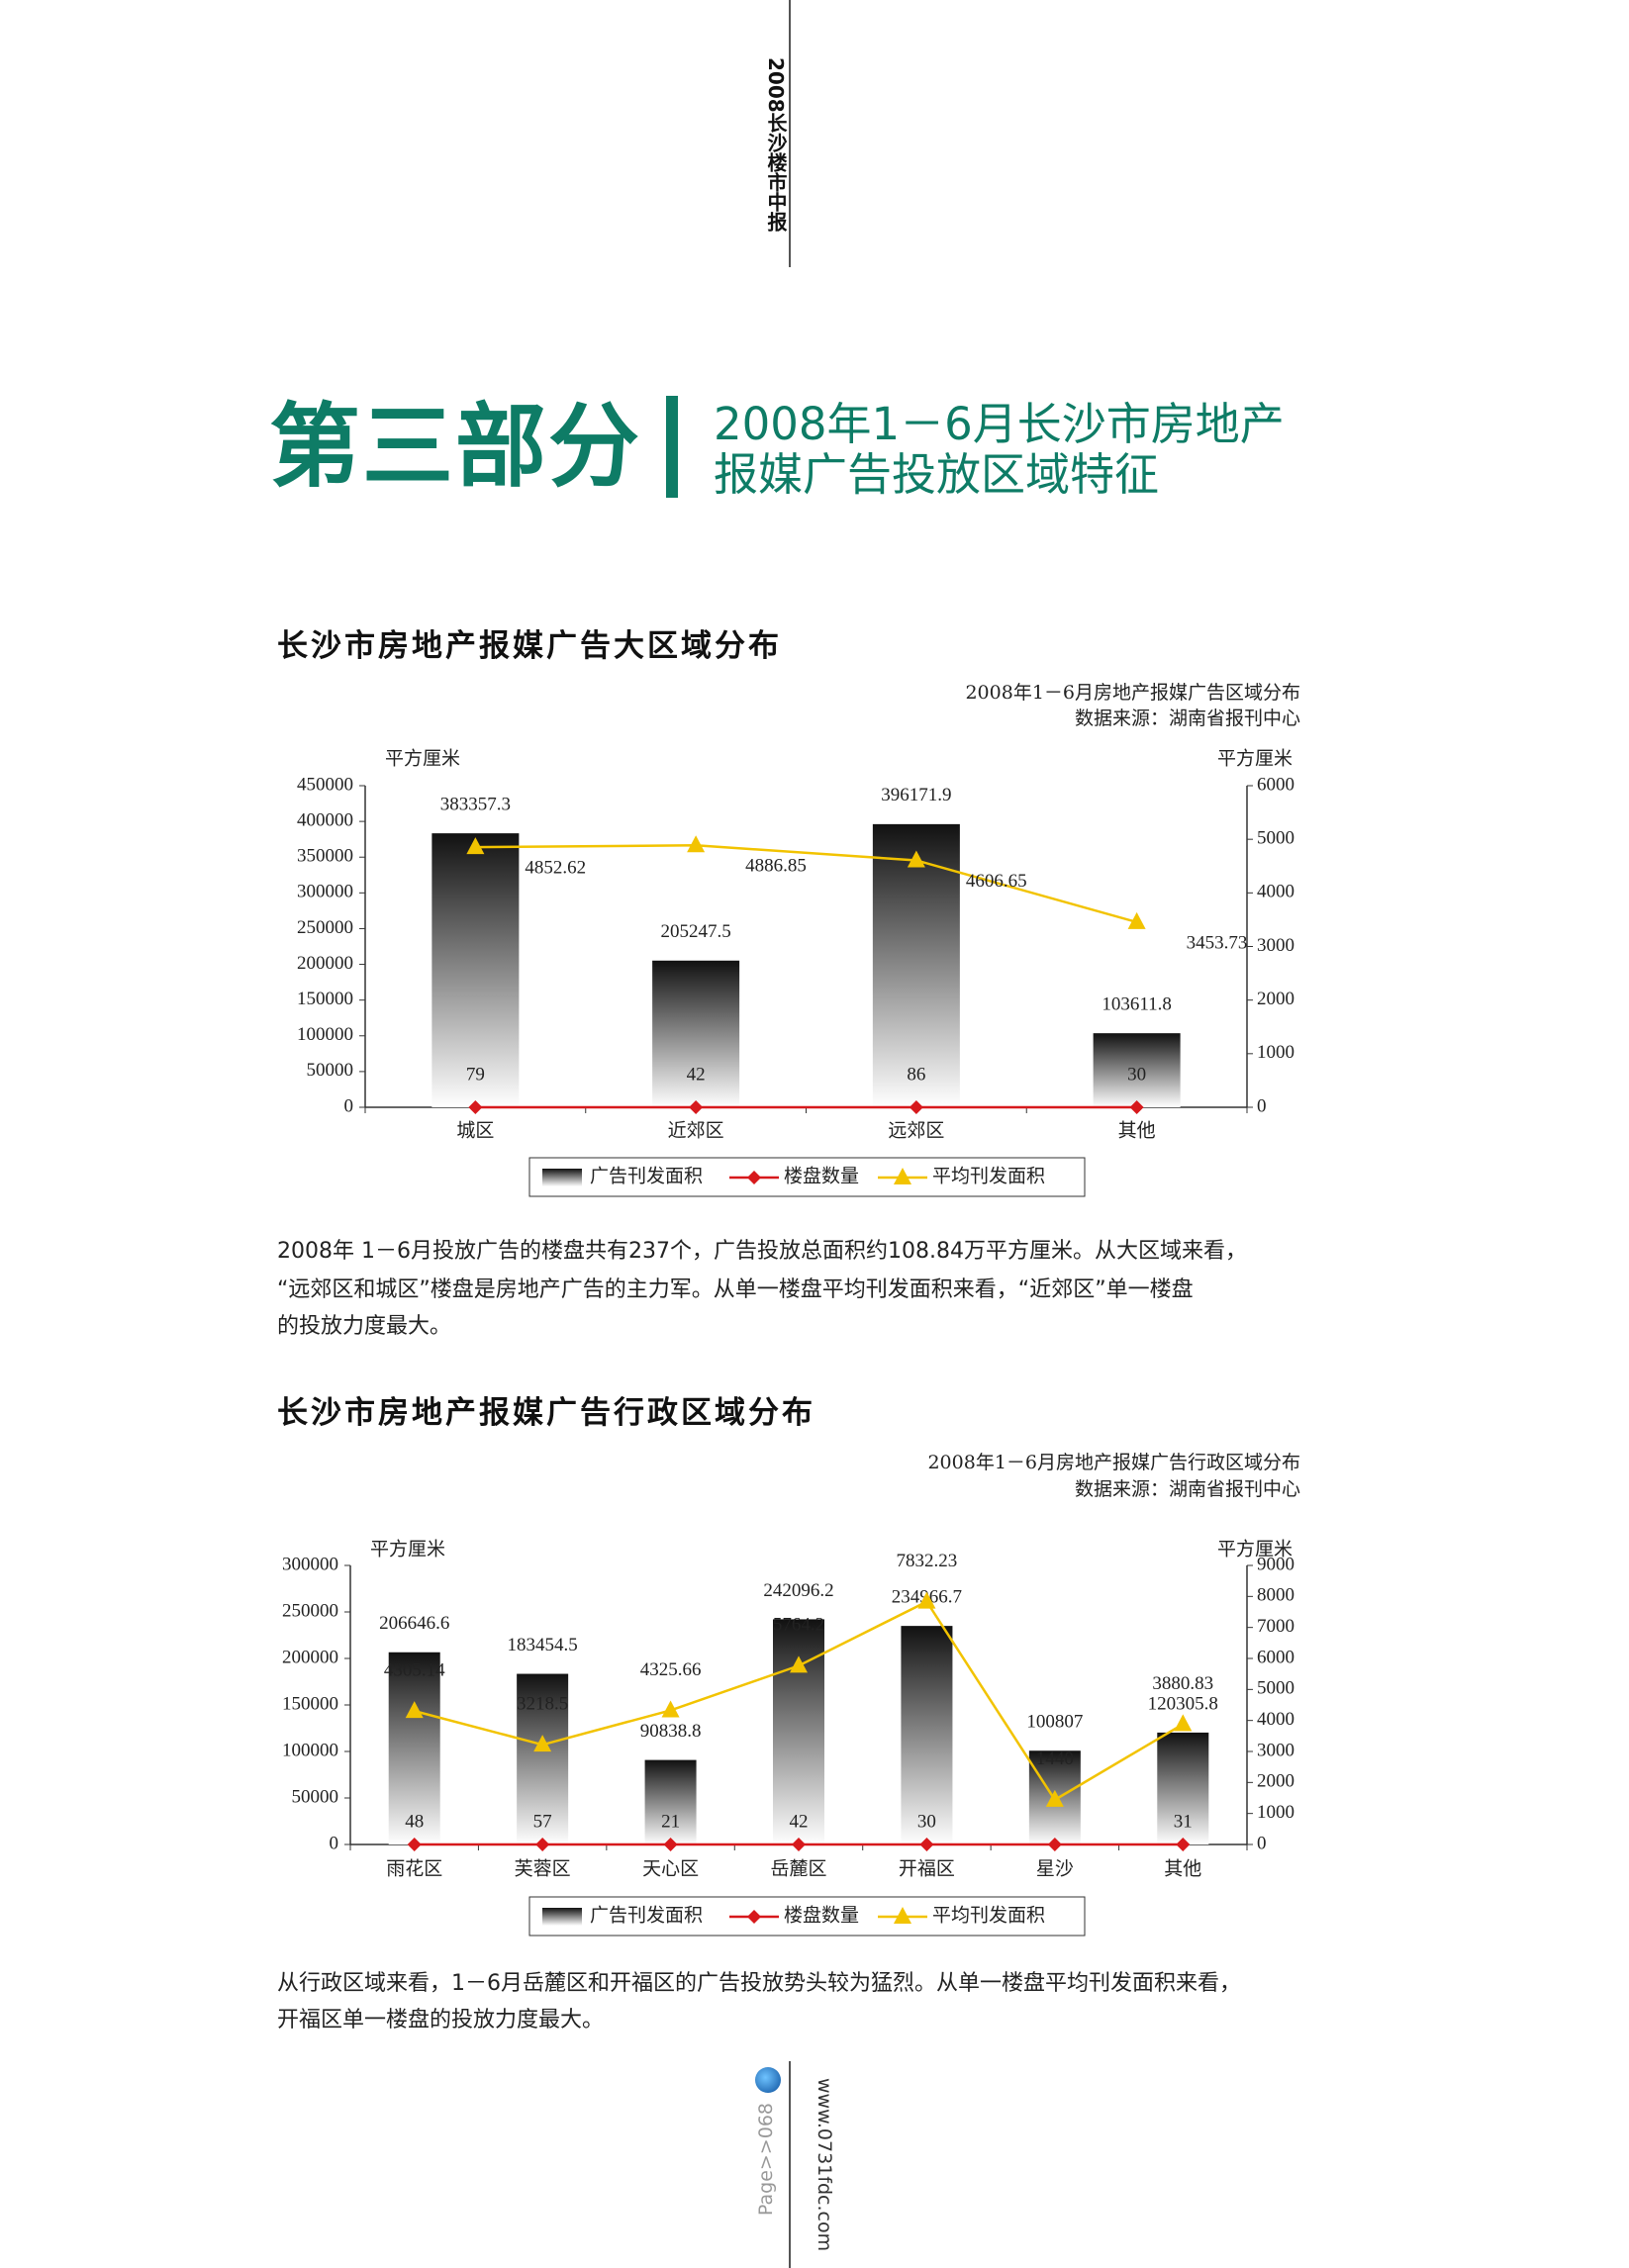 This screenshot has width=1629, height=2268. I want to click on paragraph-line: 的投放力度最大。, so click(364, 1327).